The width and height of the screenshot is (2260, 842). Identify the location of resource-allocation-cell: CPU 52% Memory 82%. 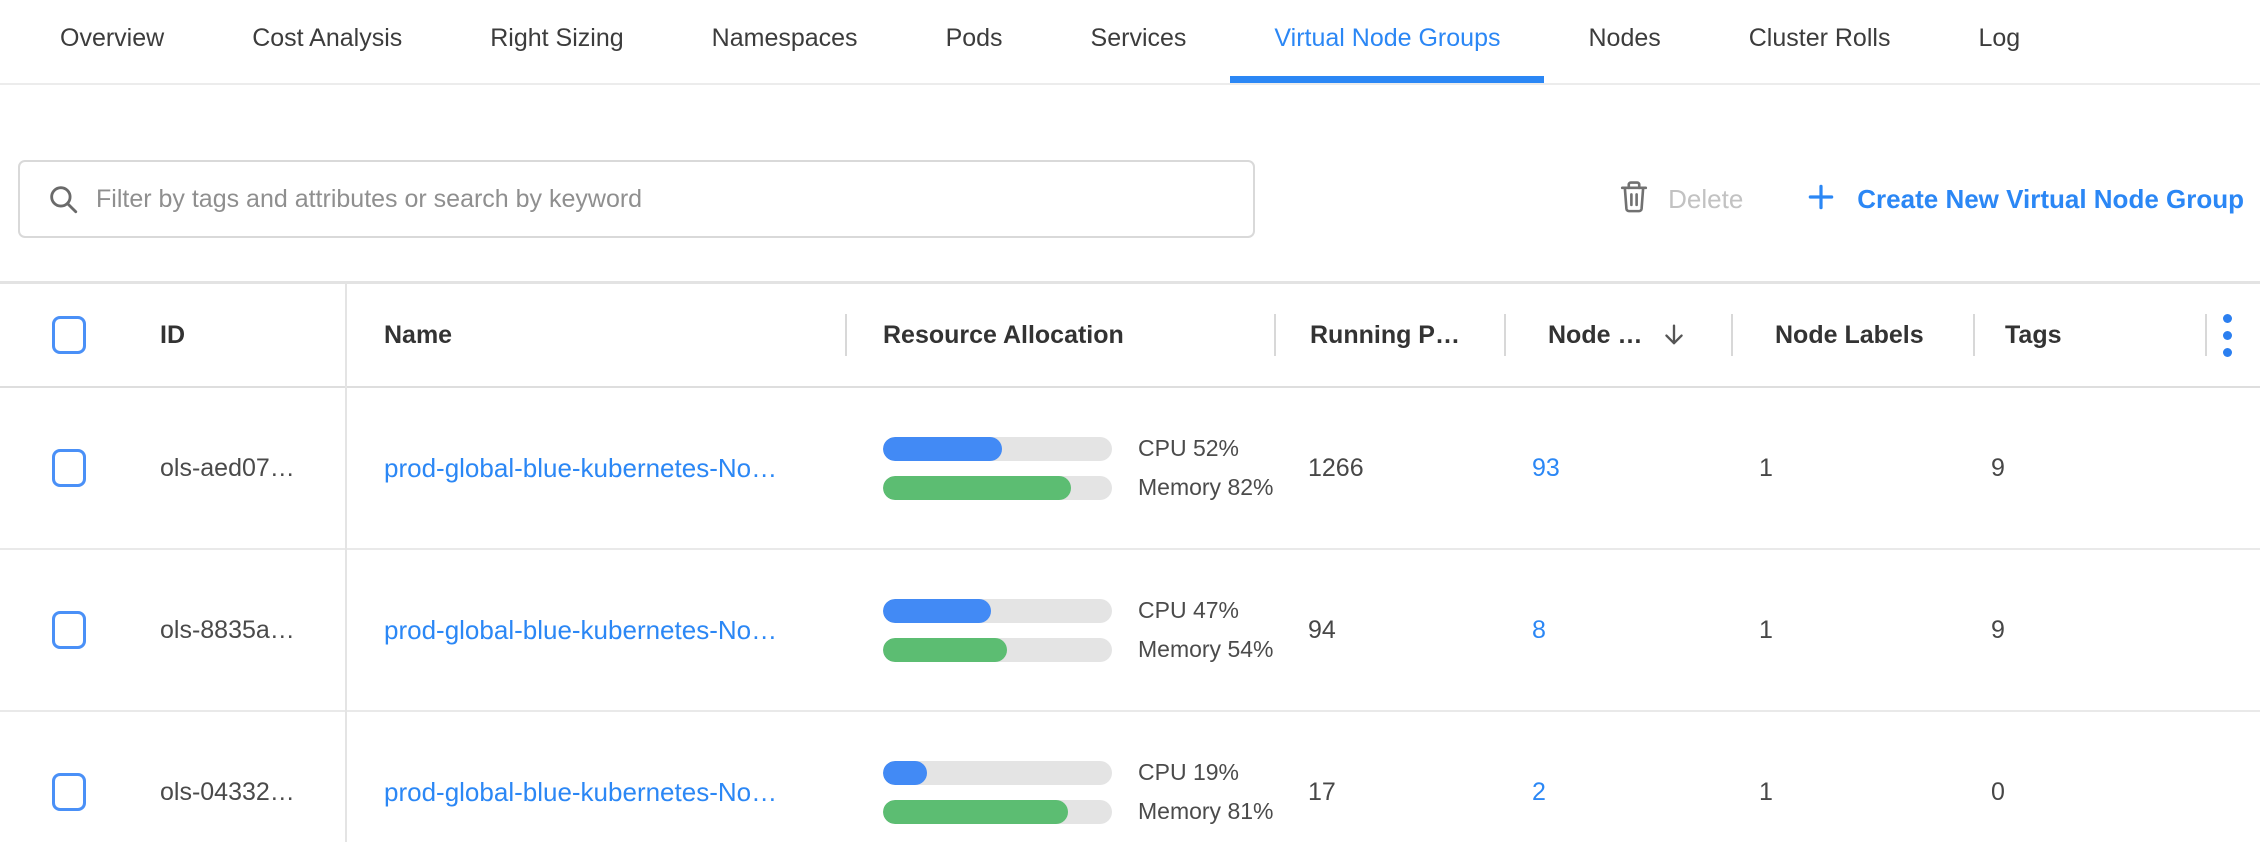
(1059, 468).